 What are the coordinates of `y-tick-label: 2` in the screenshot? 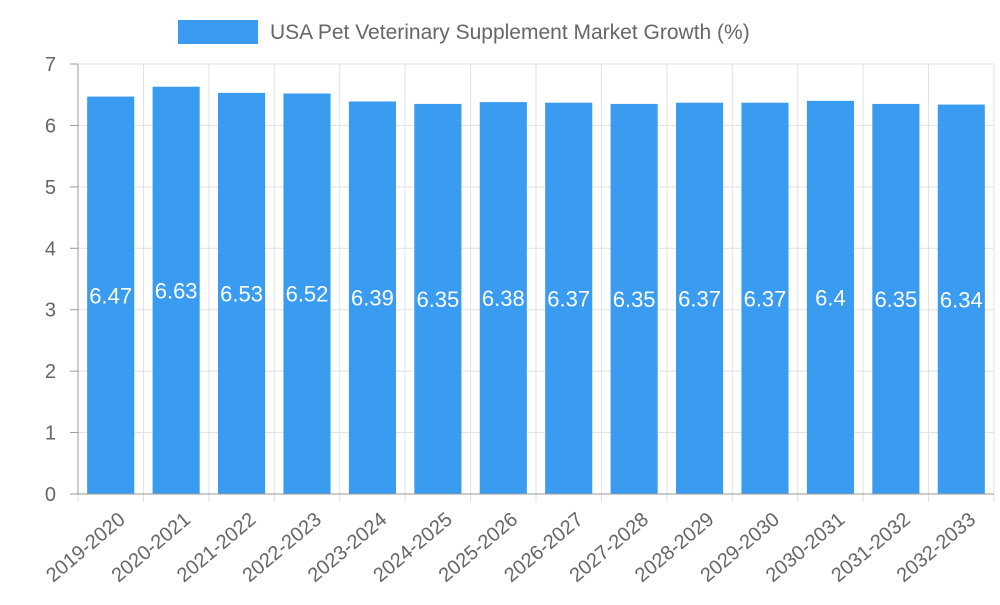 It's located at (50, 372).